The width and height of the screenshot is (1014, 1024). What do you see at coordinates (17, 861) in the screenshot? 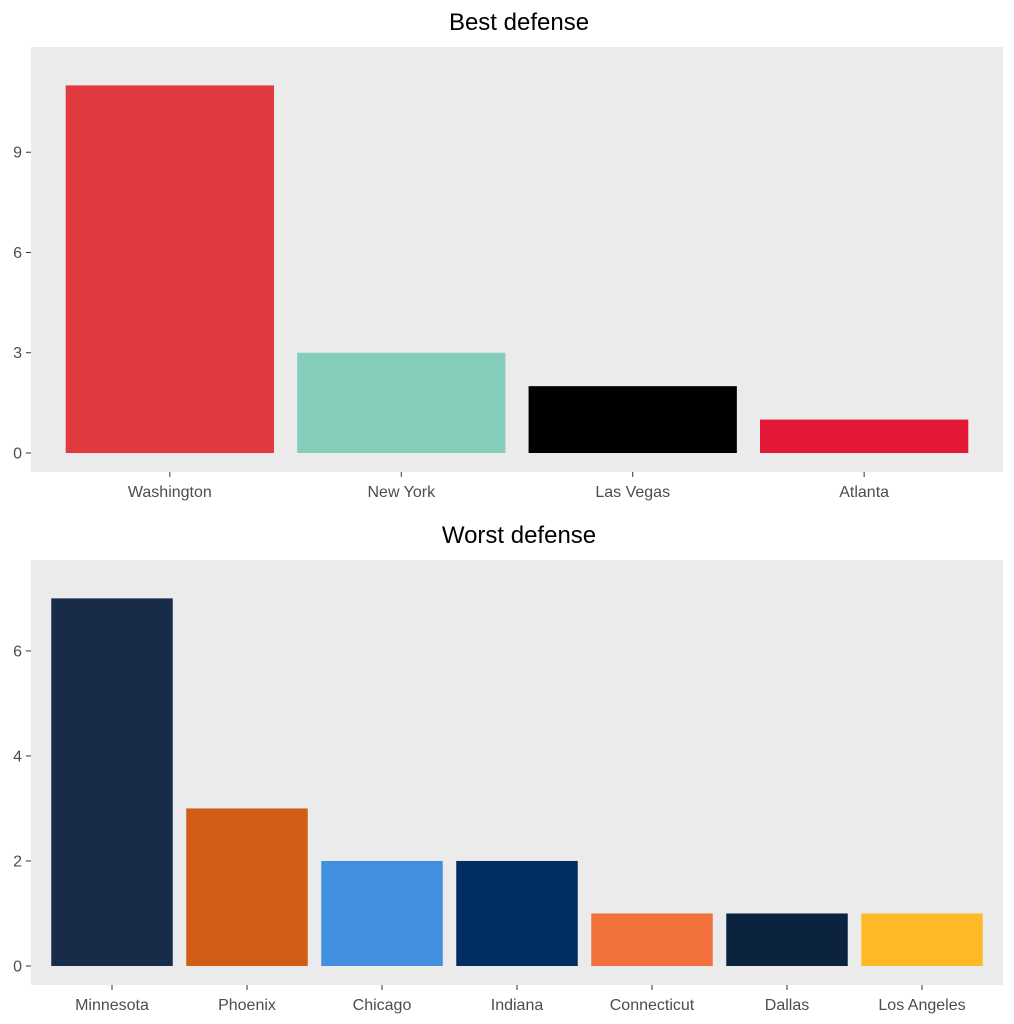
I see `y-tick-label: 2` at bounding box center [17, 861].